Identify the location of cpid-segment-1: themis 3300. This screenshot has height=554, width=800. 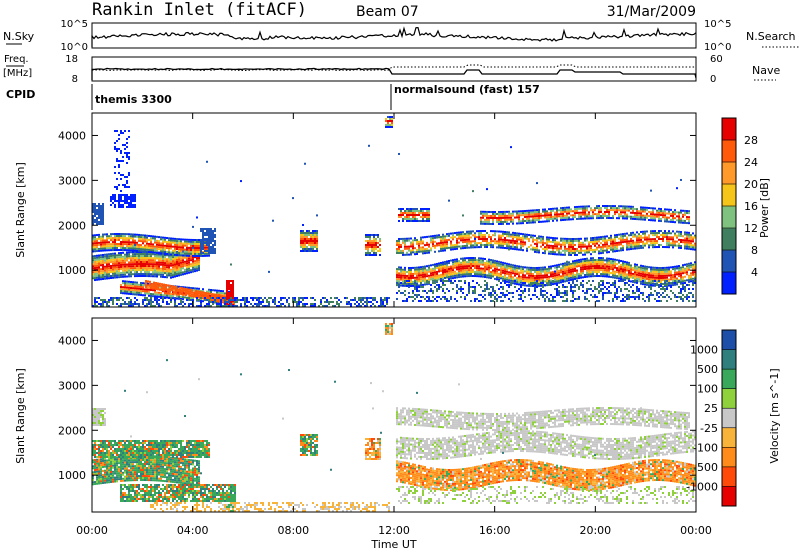
(133, 99).